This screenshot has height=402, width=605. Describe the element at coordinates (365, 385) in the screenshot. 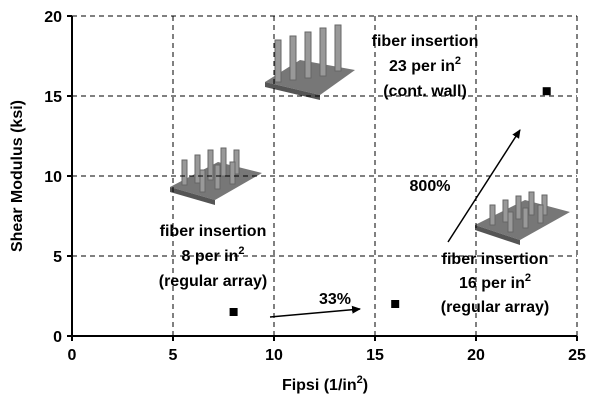

I see `text-part: )` at that location.